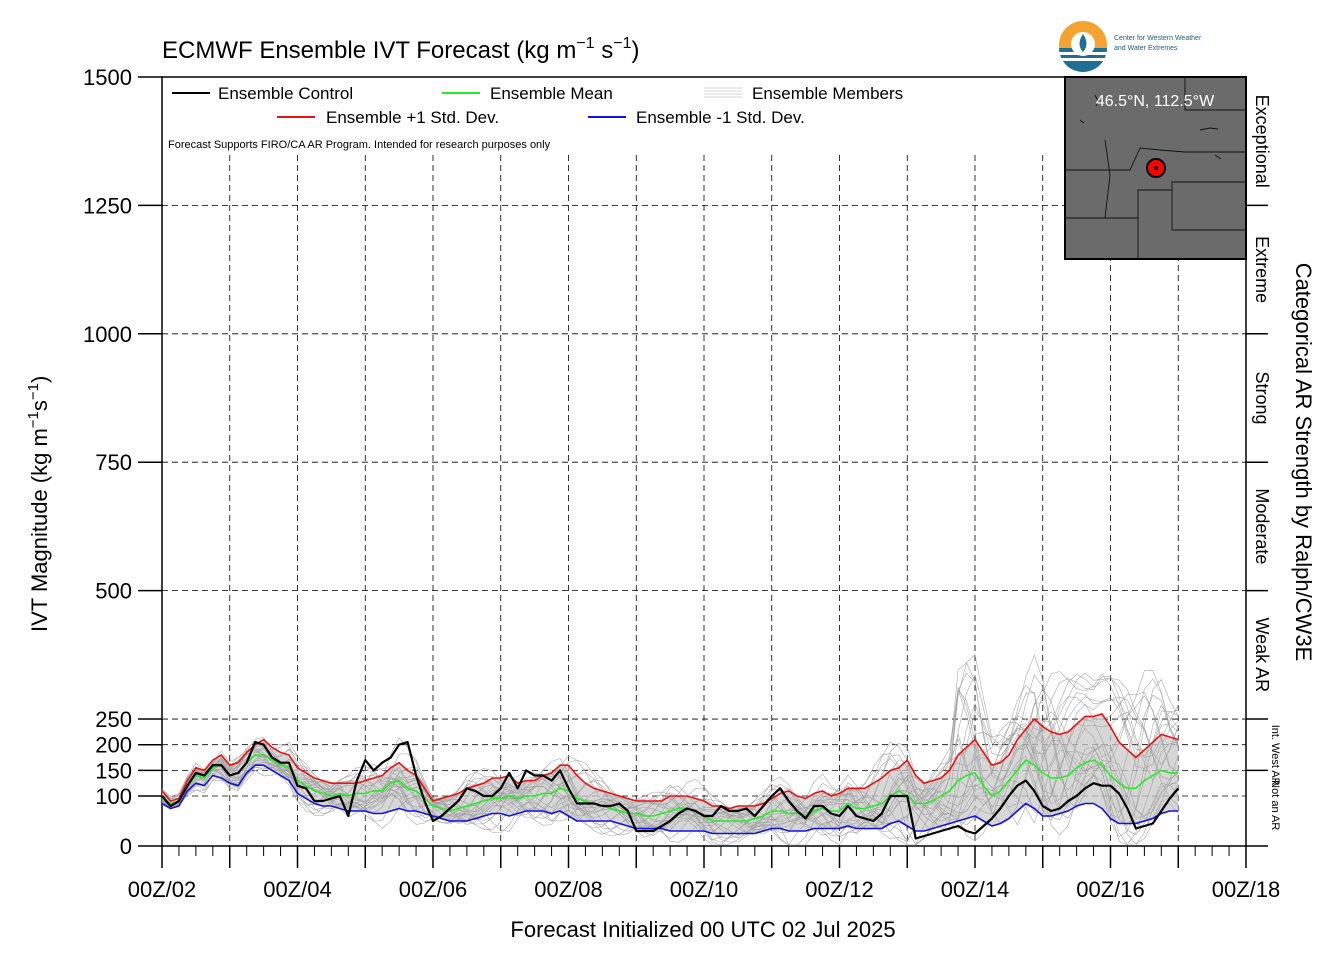 The height and width of the screenshot is (962, 1336). I want to click on series-lines, so click(670, 776).